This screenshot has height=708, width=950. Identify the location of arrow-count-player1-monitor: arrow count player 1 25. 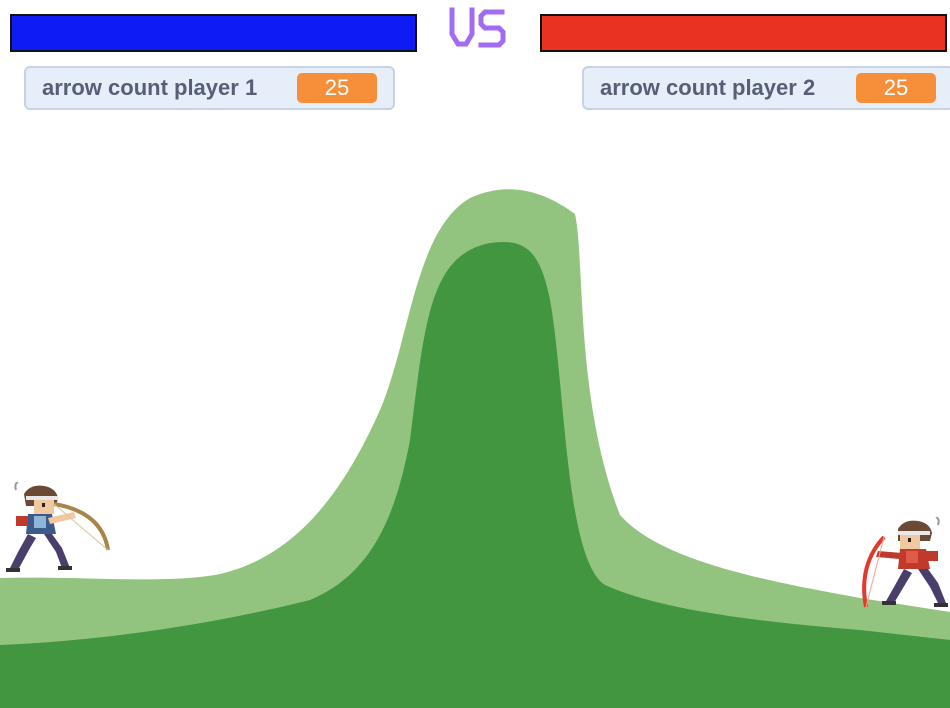
(209, 88).